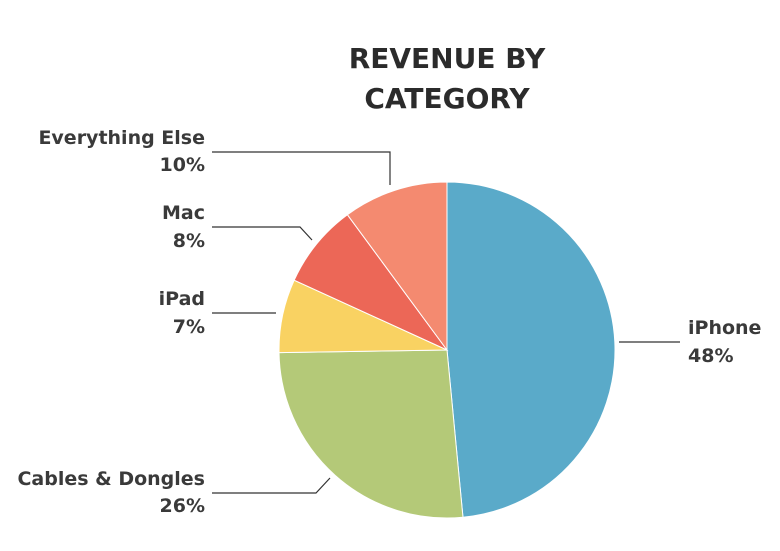 This screenshot has width=780, height=551. Describe the element at coordinates (262, 233) in the screenshot. I see `leader-line-mac` at that location.